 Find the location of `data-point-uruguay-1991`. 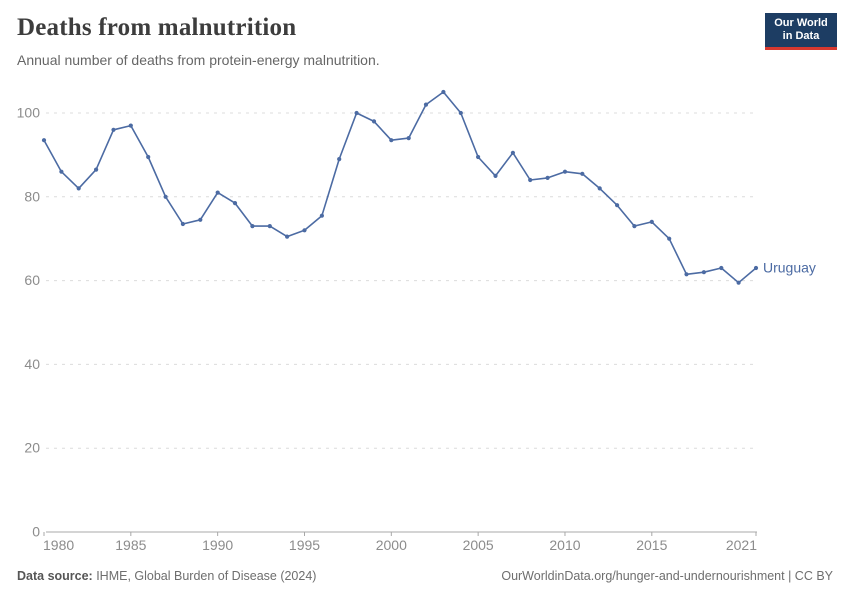

data-point-uruguay-1991 is located at coordinates (235, 203).